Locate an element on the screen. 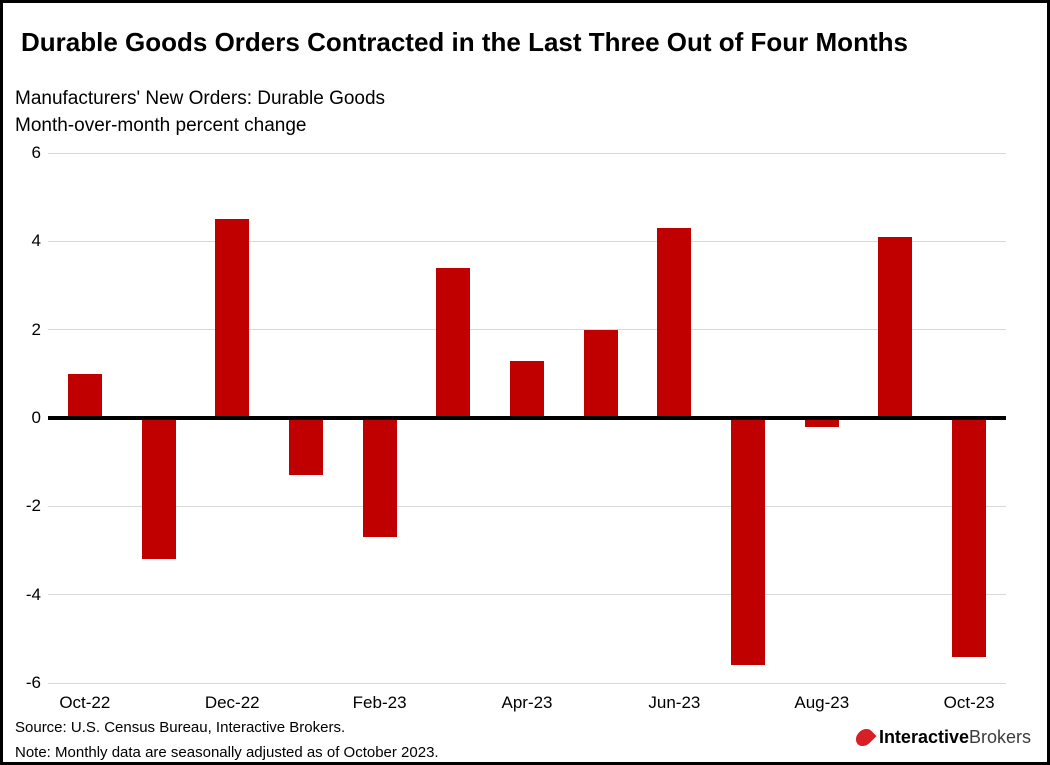 This screenshot has width=1050, height=765. x-tick-label: Feb-23 is located at coordinates (379, 702).